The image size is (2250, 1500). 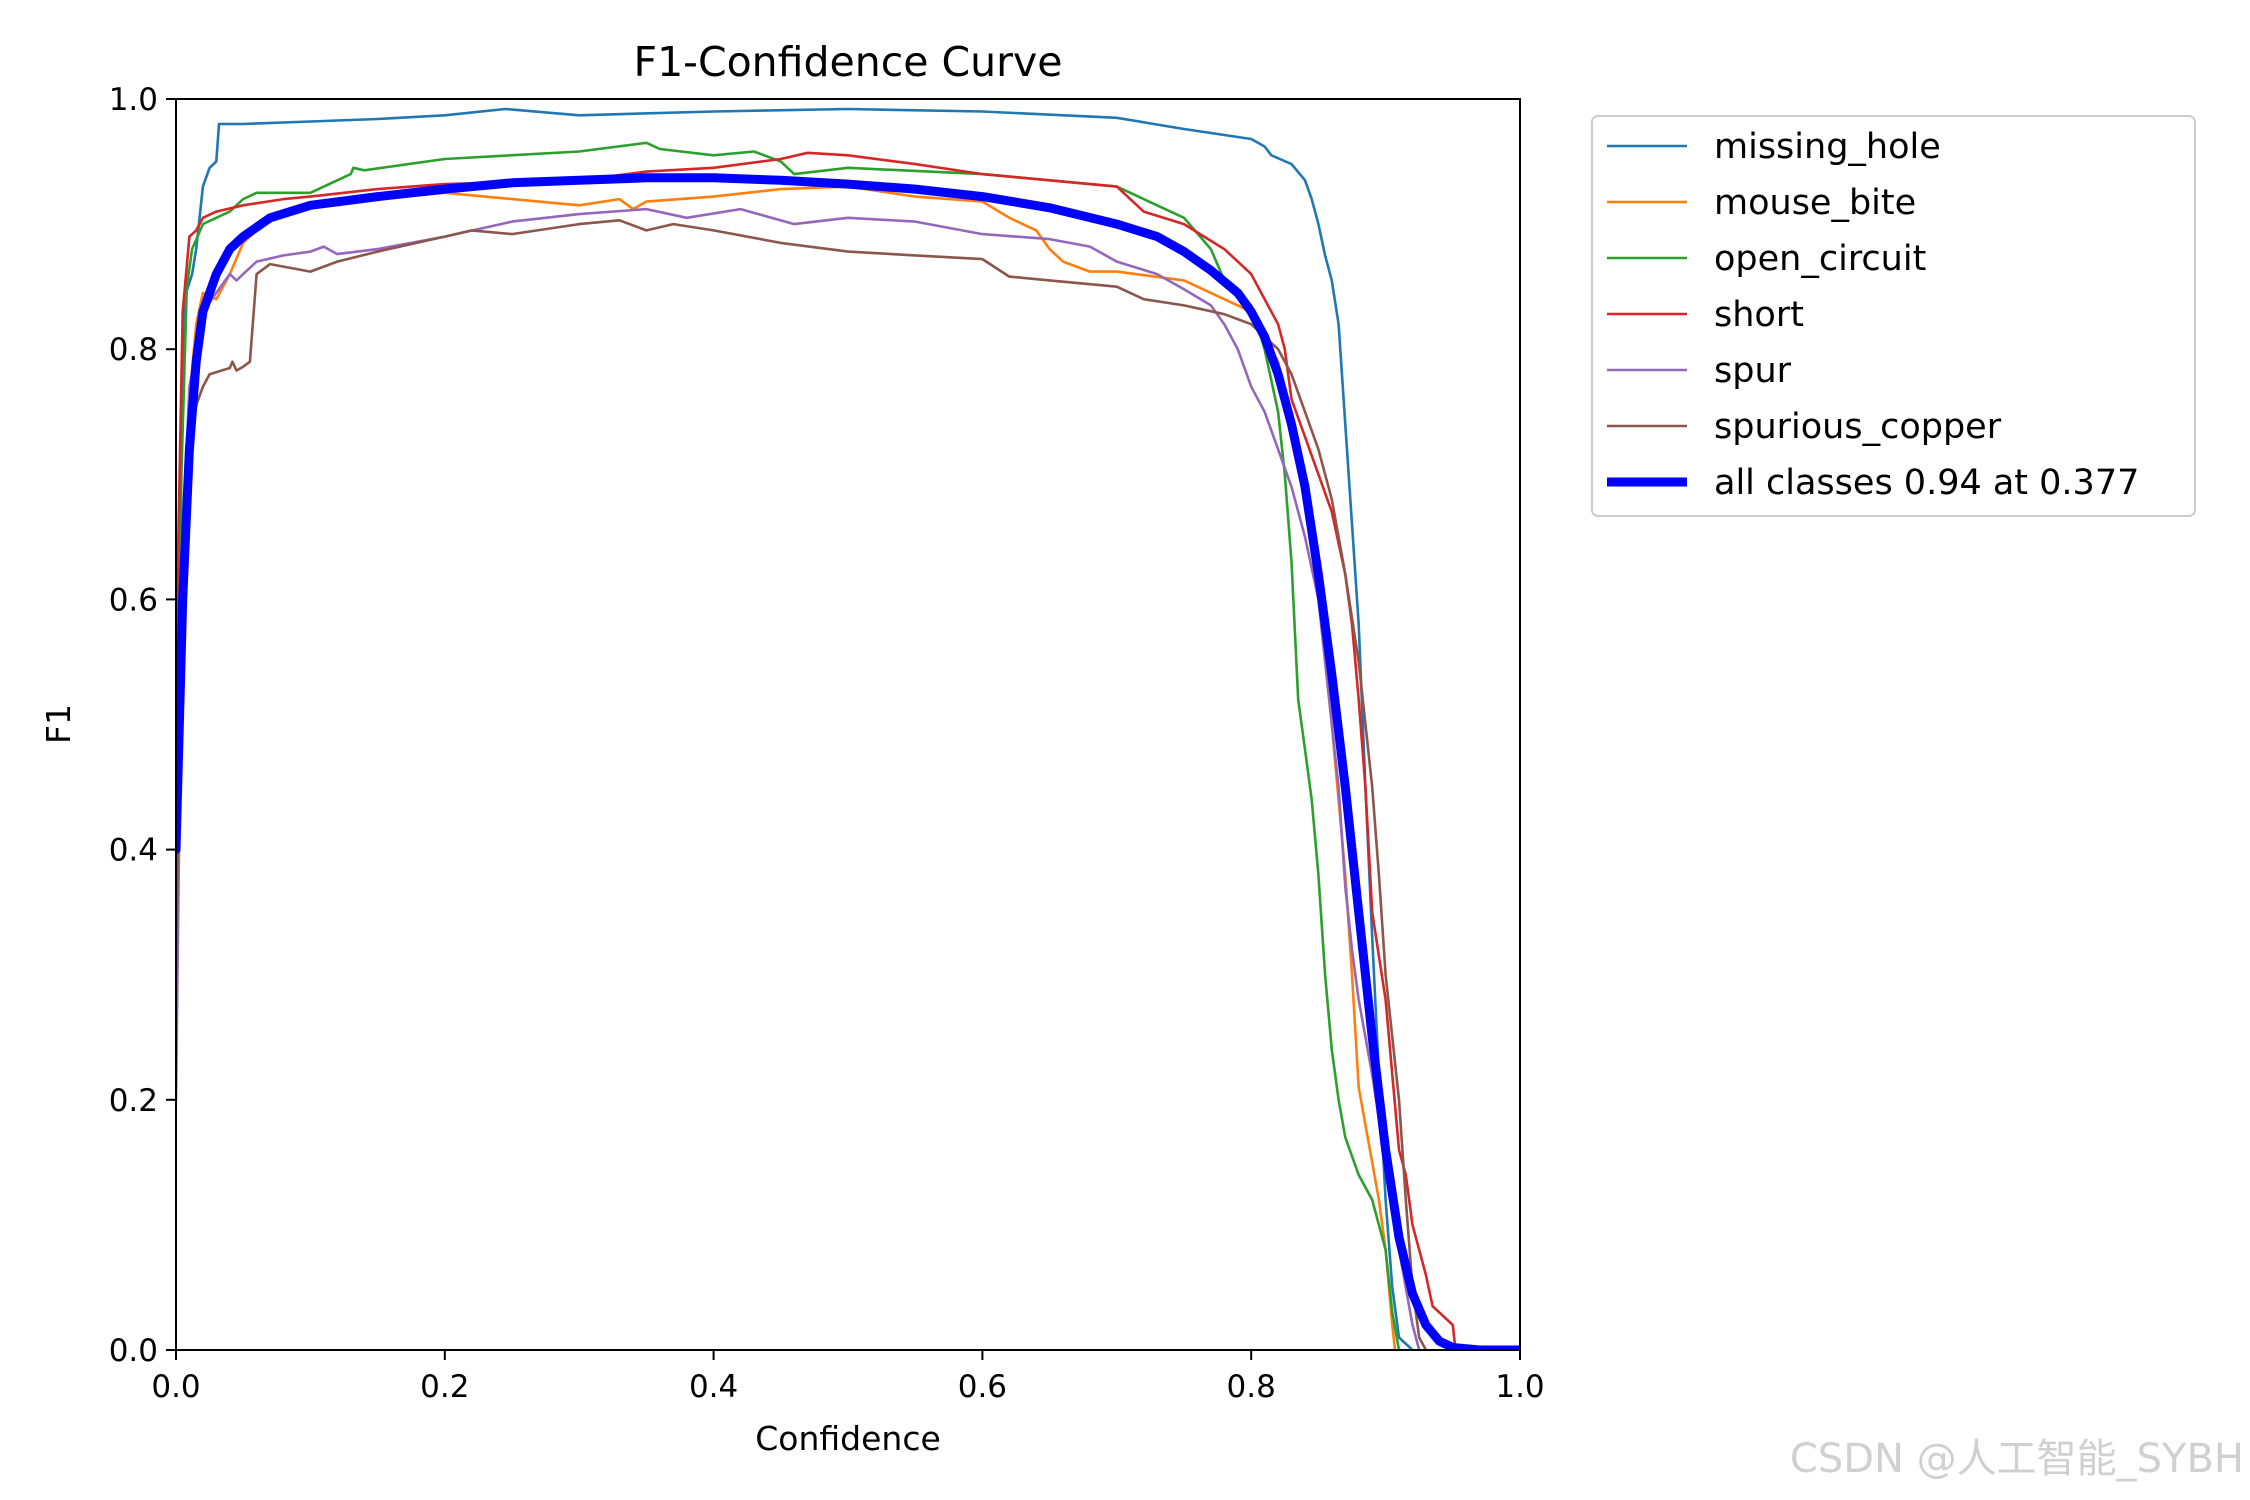 What do you see at coordinates (1926, 483) in the screenshot?
I see `legend-label: all classes 0.94 at 0.377` at bounding box center [1926, 483].